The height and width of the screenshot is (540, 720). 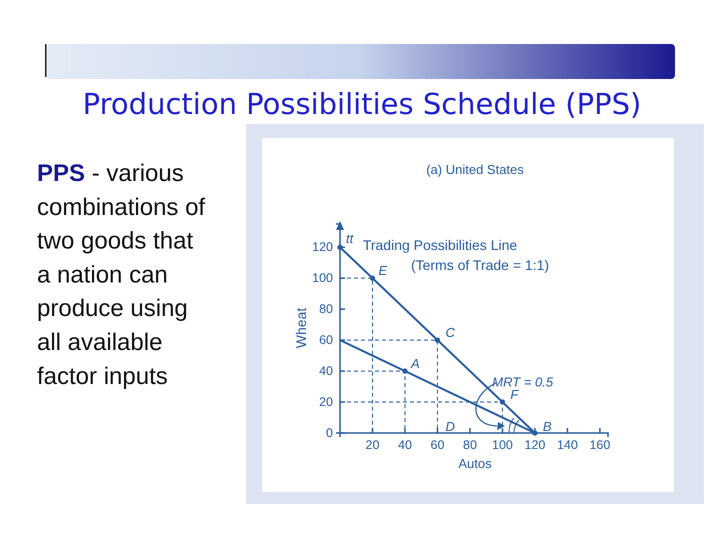 What do you see at coordinates (326, 340) in the screenshot?
I see `y-tick-label: 60` at bounding box center [326, 340].